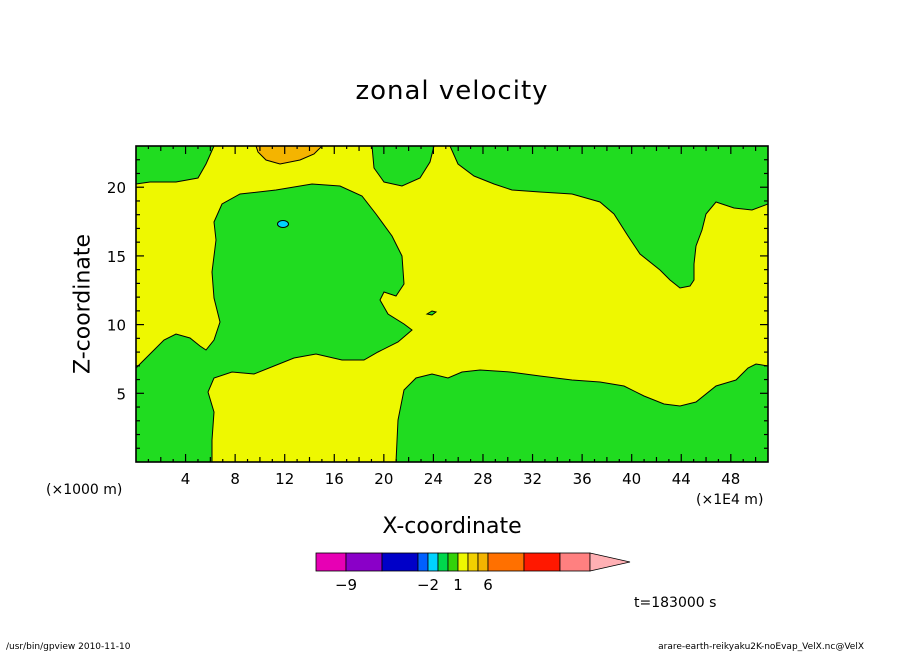 This screenshot has height=654, width=904. Describe the element at coordinates (186, 479) in the screenshot. I see `x-tick-label: 4` at that location.